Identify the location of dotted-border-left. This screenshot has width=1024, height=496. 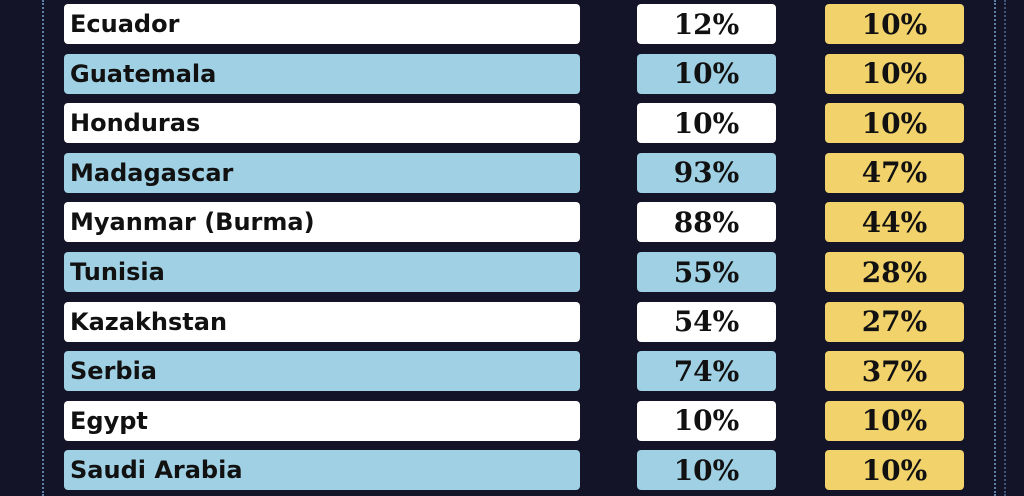
(43, 248).